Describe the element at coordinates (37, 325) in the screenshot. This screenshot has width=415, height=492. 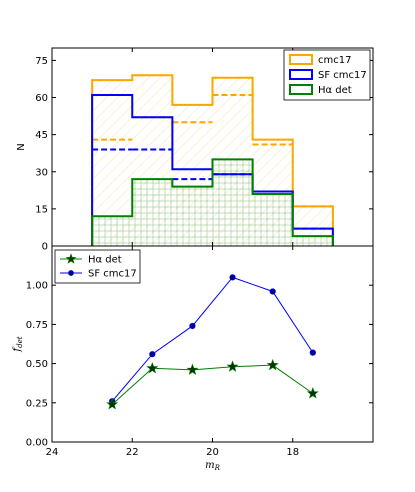
I see `fraction-y-tick-label: 0.75` at that location.